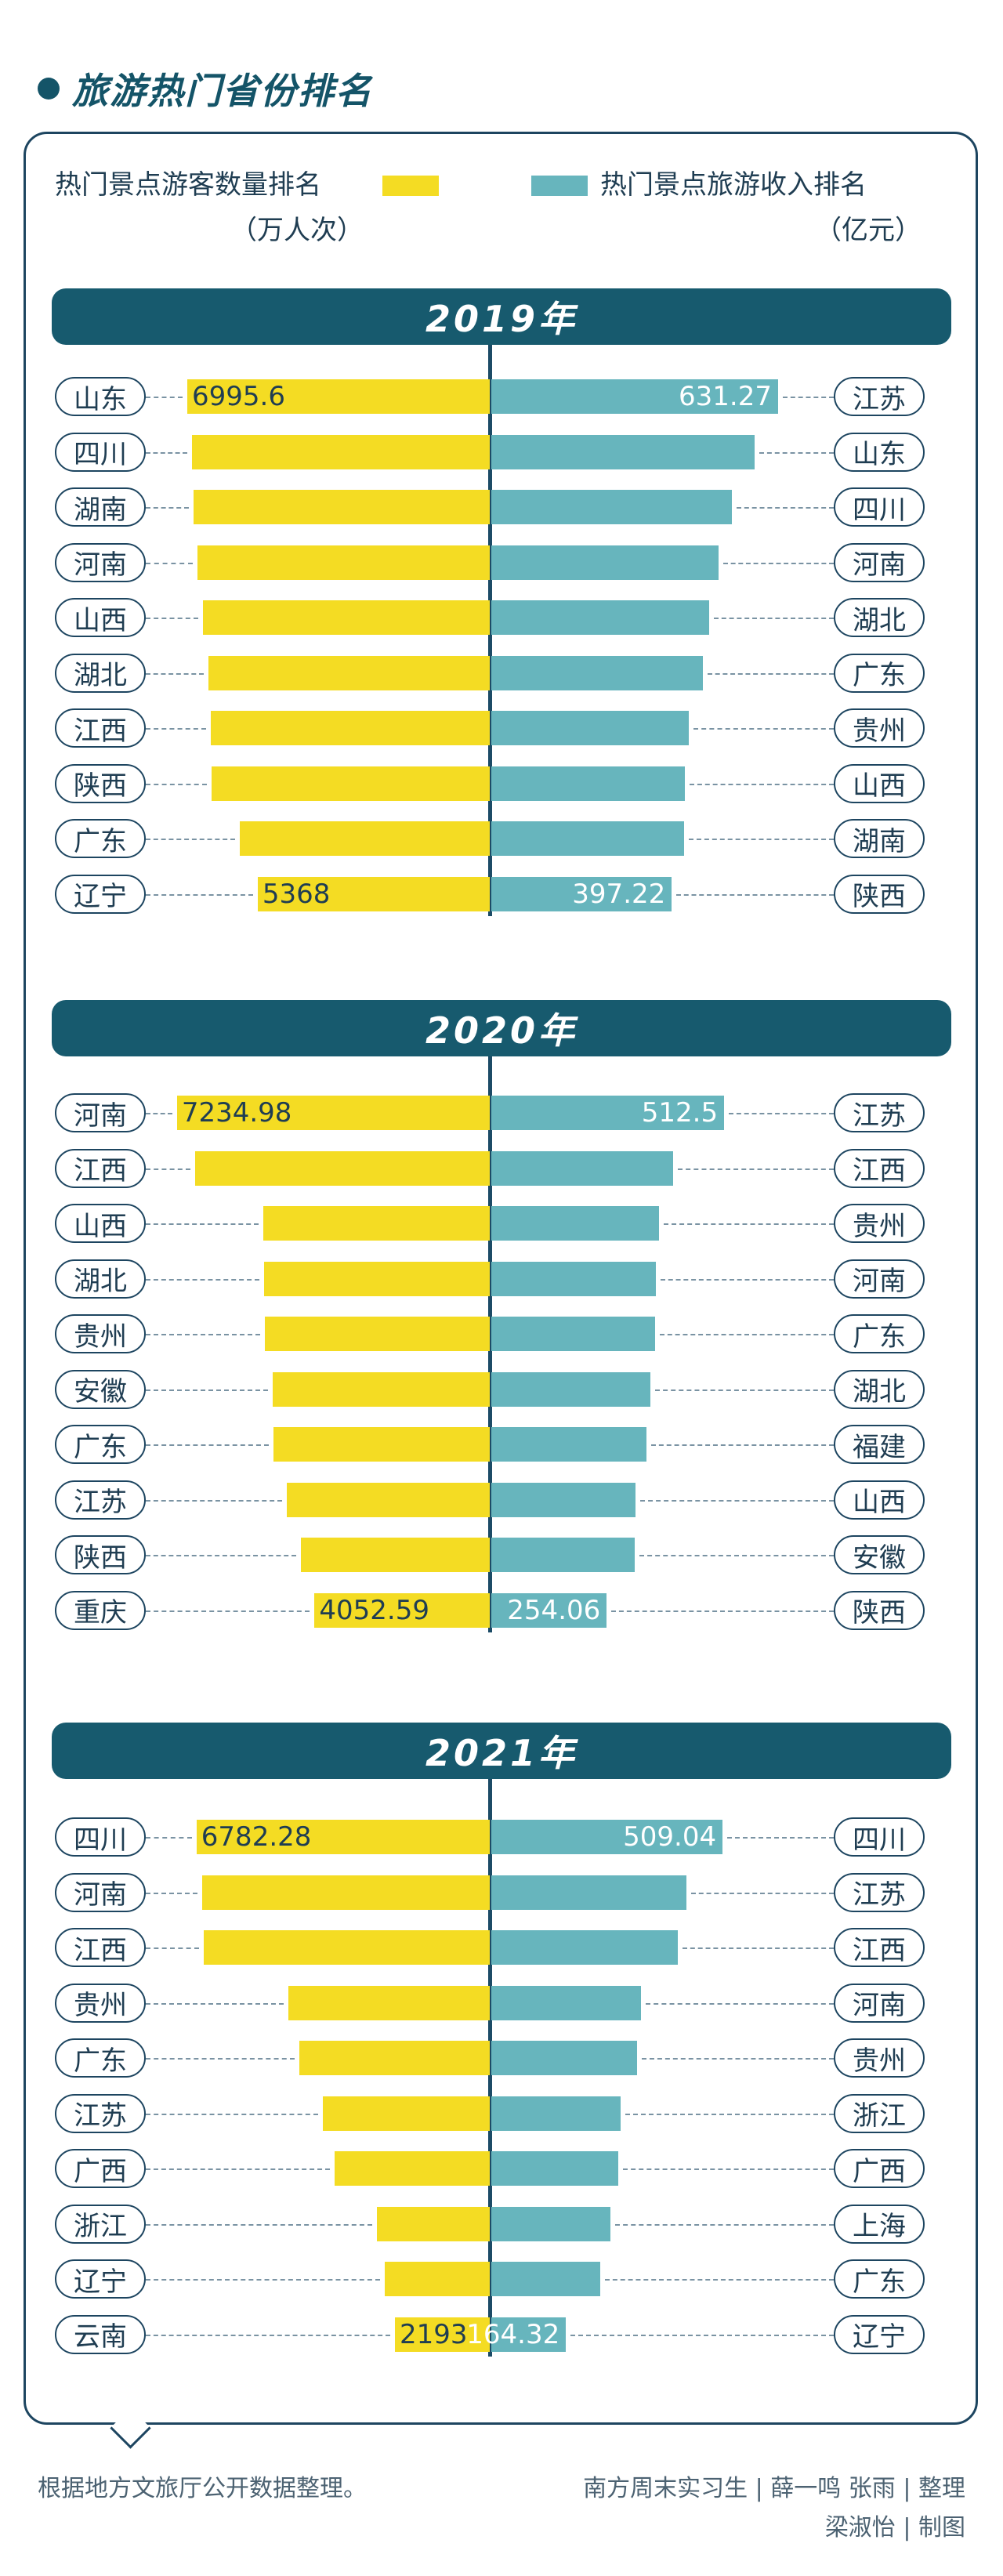 The width and height of the screenshot is (1003, 2576). I want to click on category-left-2-6: 广西, so click(100, 2168).